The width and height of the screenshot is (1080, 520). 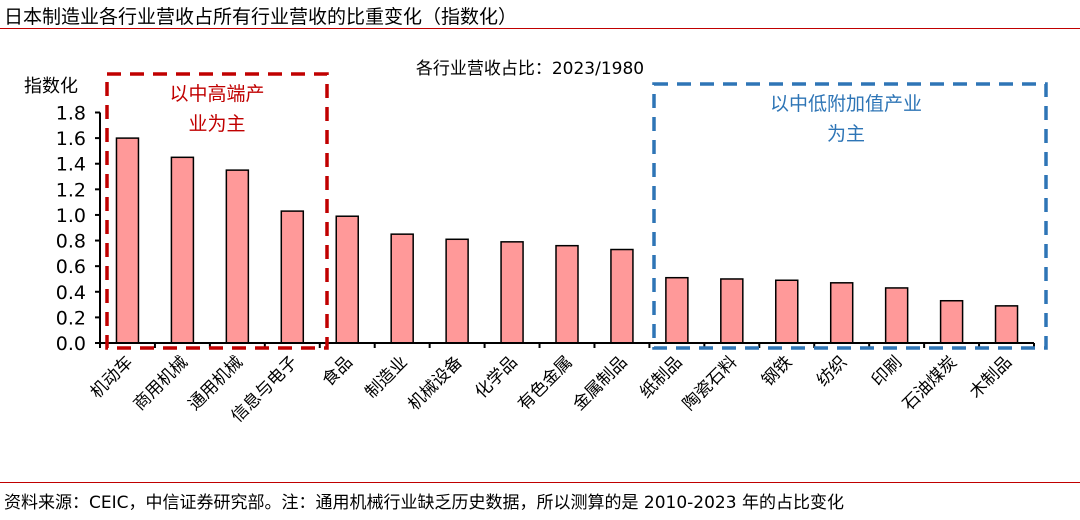 I want to click on x-tick-label: 机械设备, so click(x=435, y=383).